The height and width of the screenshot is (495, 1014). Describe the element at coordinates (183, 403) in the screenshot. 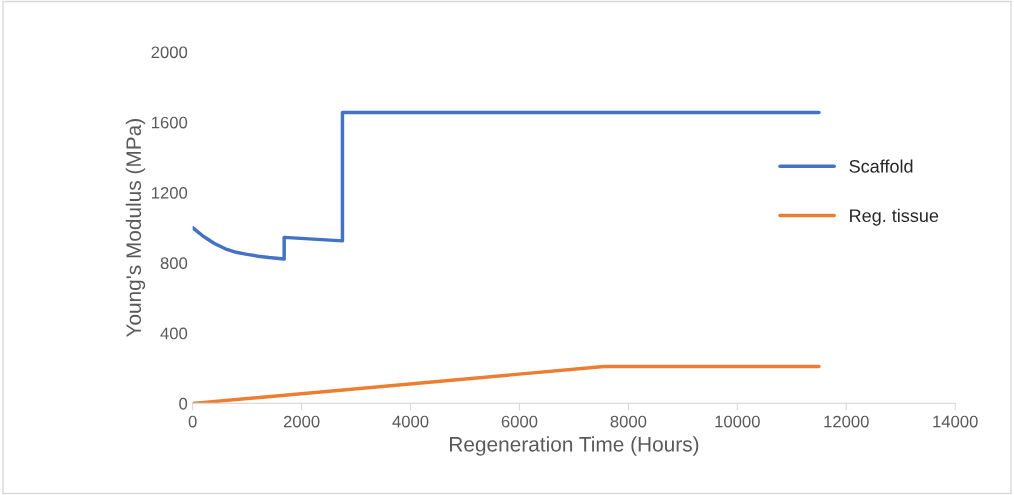

I see `y-tick-label: 0` at that location.